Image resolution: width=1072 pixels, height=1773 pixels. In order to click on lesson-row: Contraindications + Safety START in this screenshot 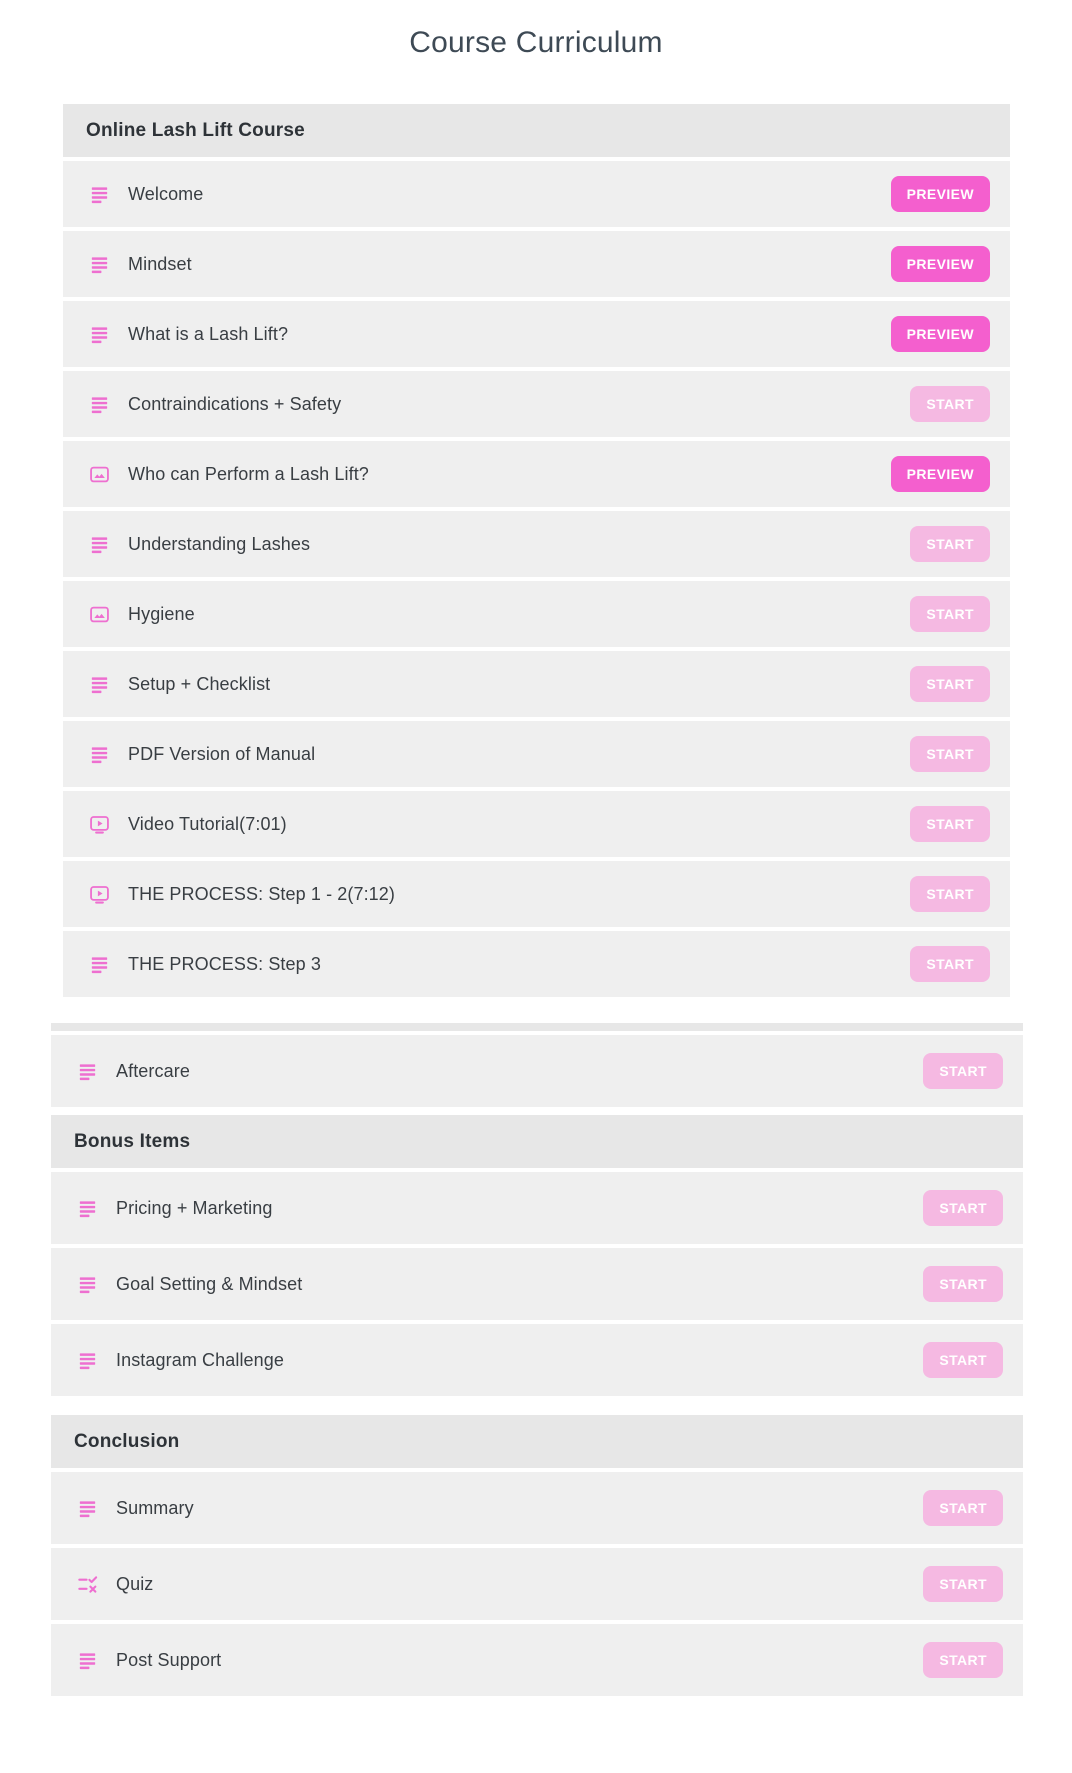, I will do `click(536, 404)`.